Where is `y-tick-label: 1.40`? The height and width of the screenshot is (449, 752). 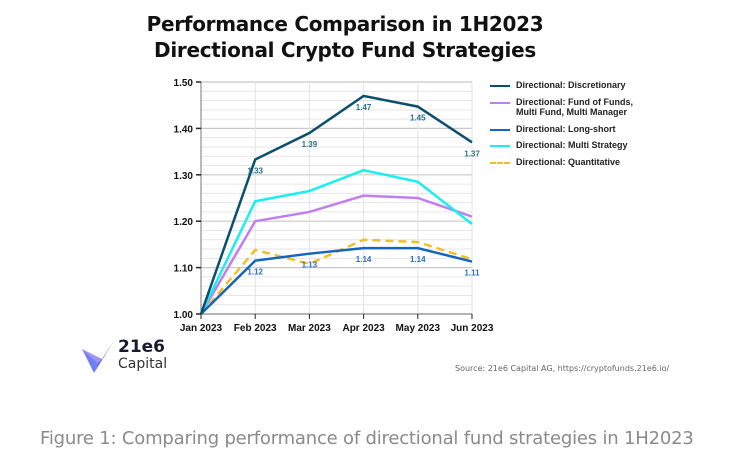
y-tick-label: 1.40 is located at coordinates (184, 129).